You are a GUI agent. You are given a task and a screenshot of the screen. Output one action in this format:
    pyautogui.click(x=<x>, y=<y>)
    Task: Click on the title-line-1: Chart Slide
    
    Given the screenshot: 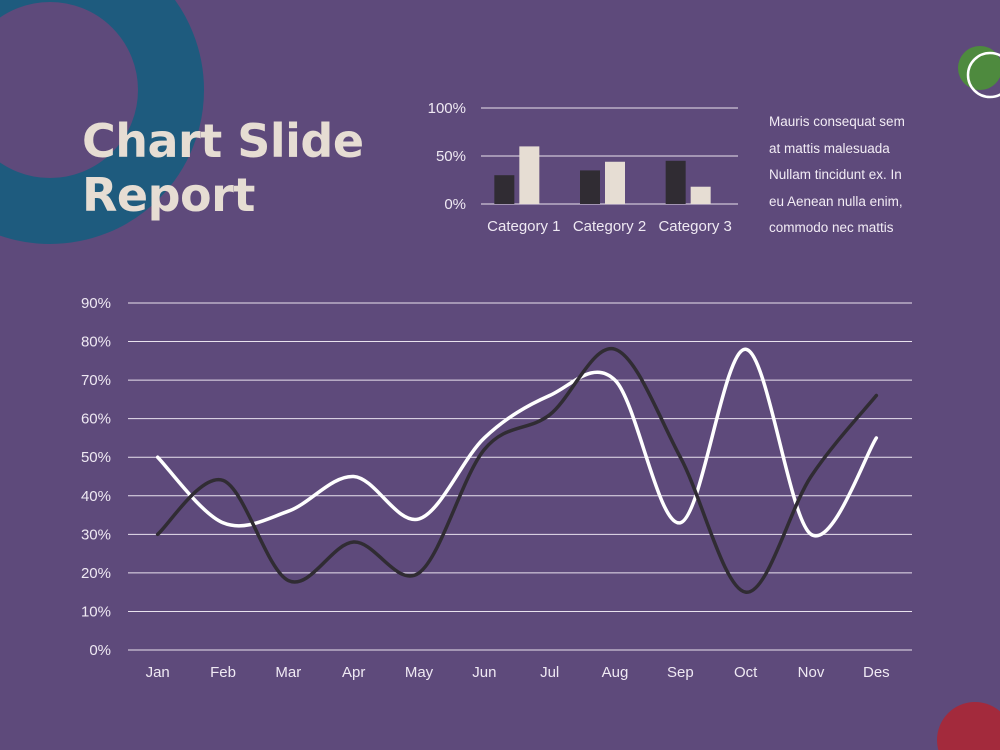 What is the action you would take?
    pyautogui.click(x=223, y=141)
    